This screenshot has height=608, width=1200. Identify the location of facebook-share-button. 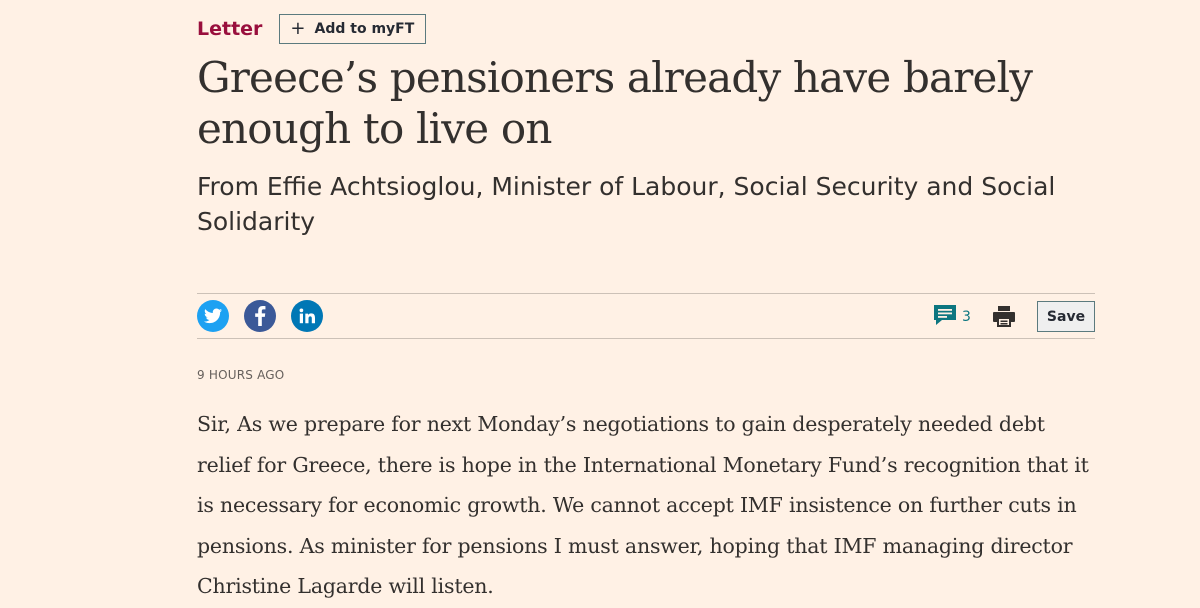
(260, 316).